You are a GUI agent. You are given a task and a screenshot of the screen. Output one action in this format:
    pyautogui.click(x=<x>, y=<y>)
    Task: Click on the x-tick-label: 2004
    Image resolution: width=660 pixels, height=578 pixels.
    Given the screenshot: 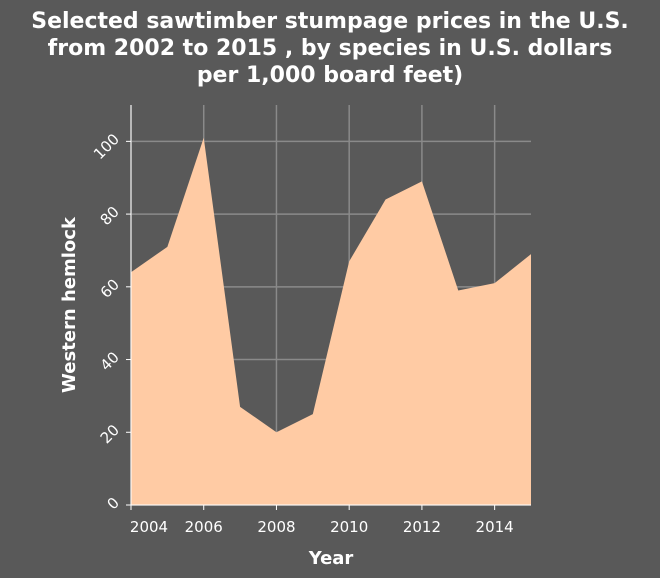 What is the action you would take?
    pyautogui.click(x=149, y=527)
    